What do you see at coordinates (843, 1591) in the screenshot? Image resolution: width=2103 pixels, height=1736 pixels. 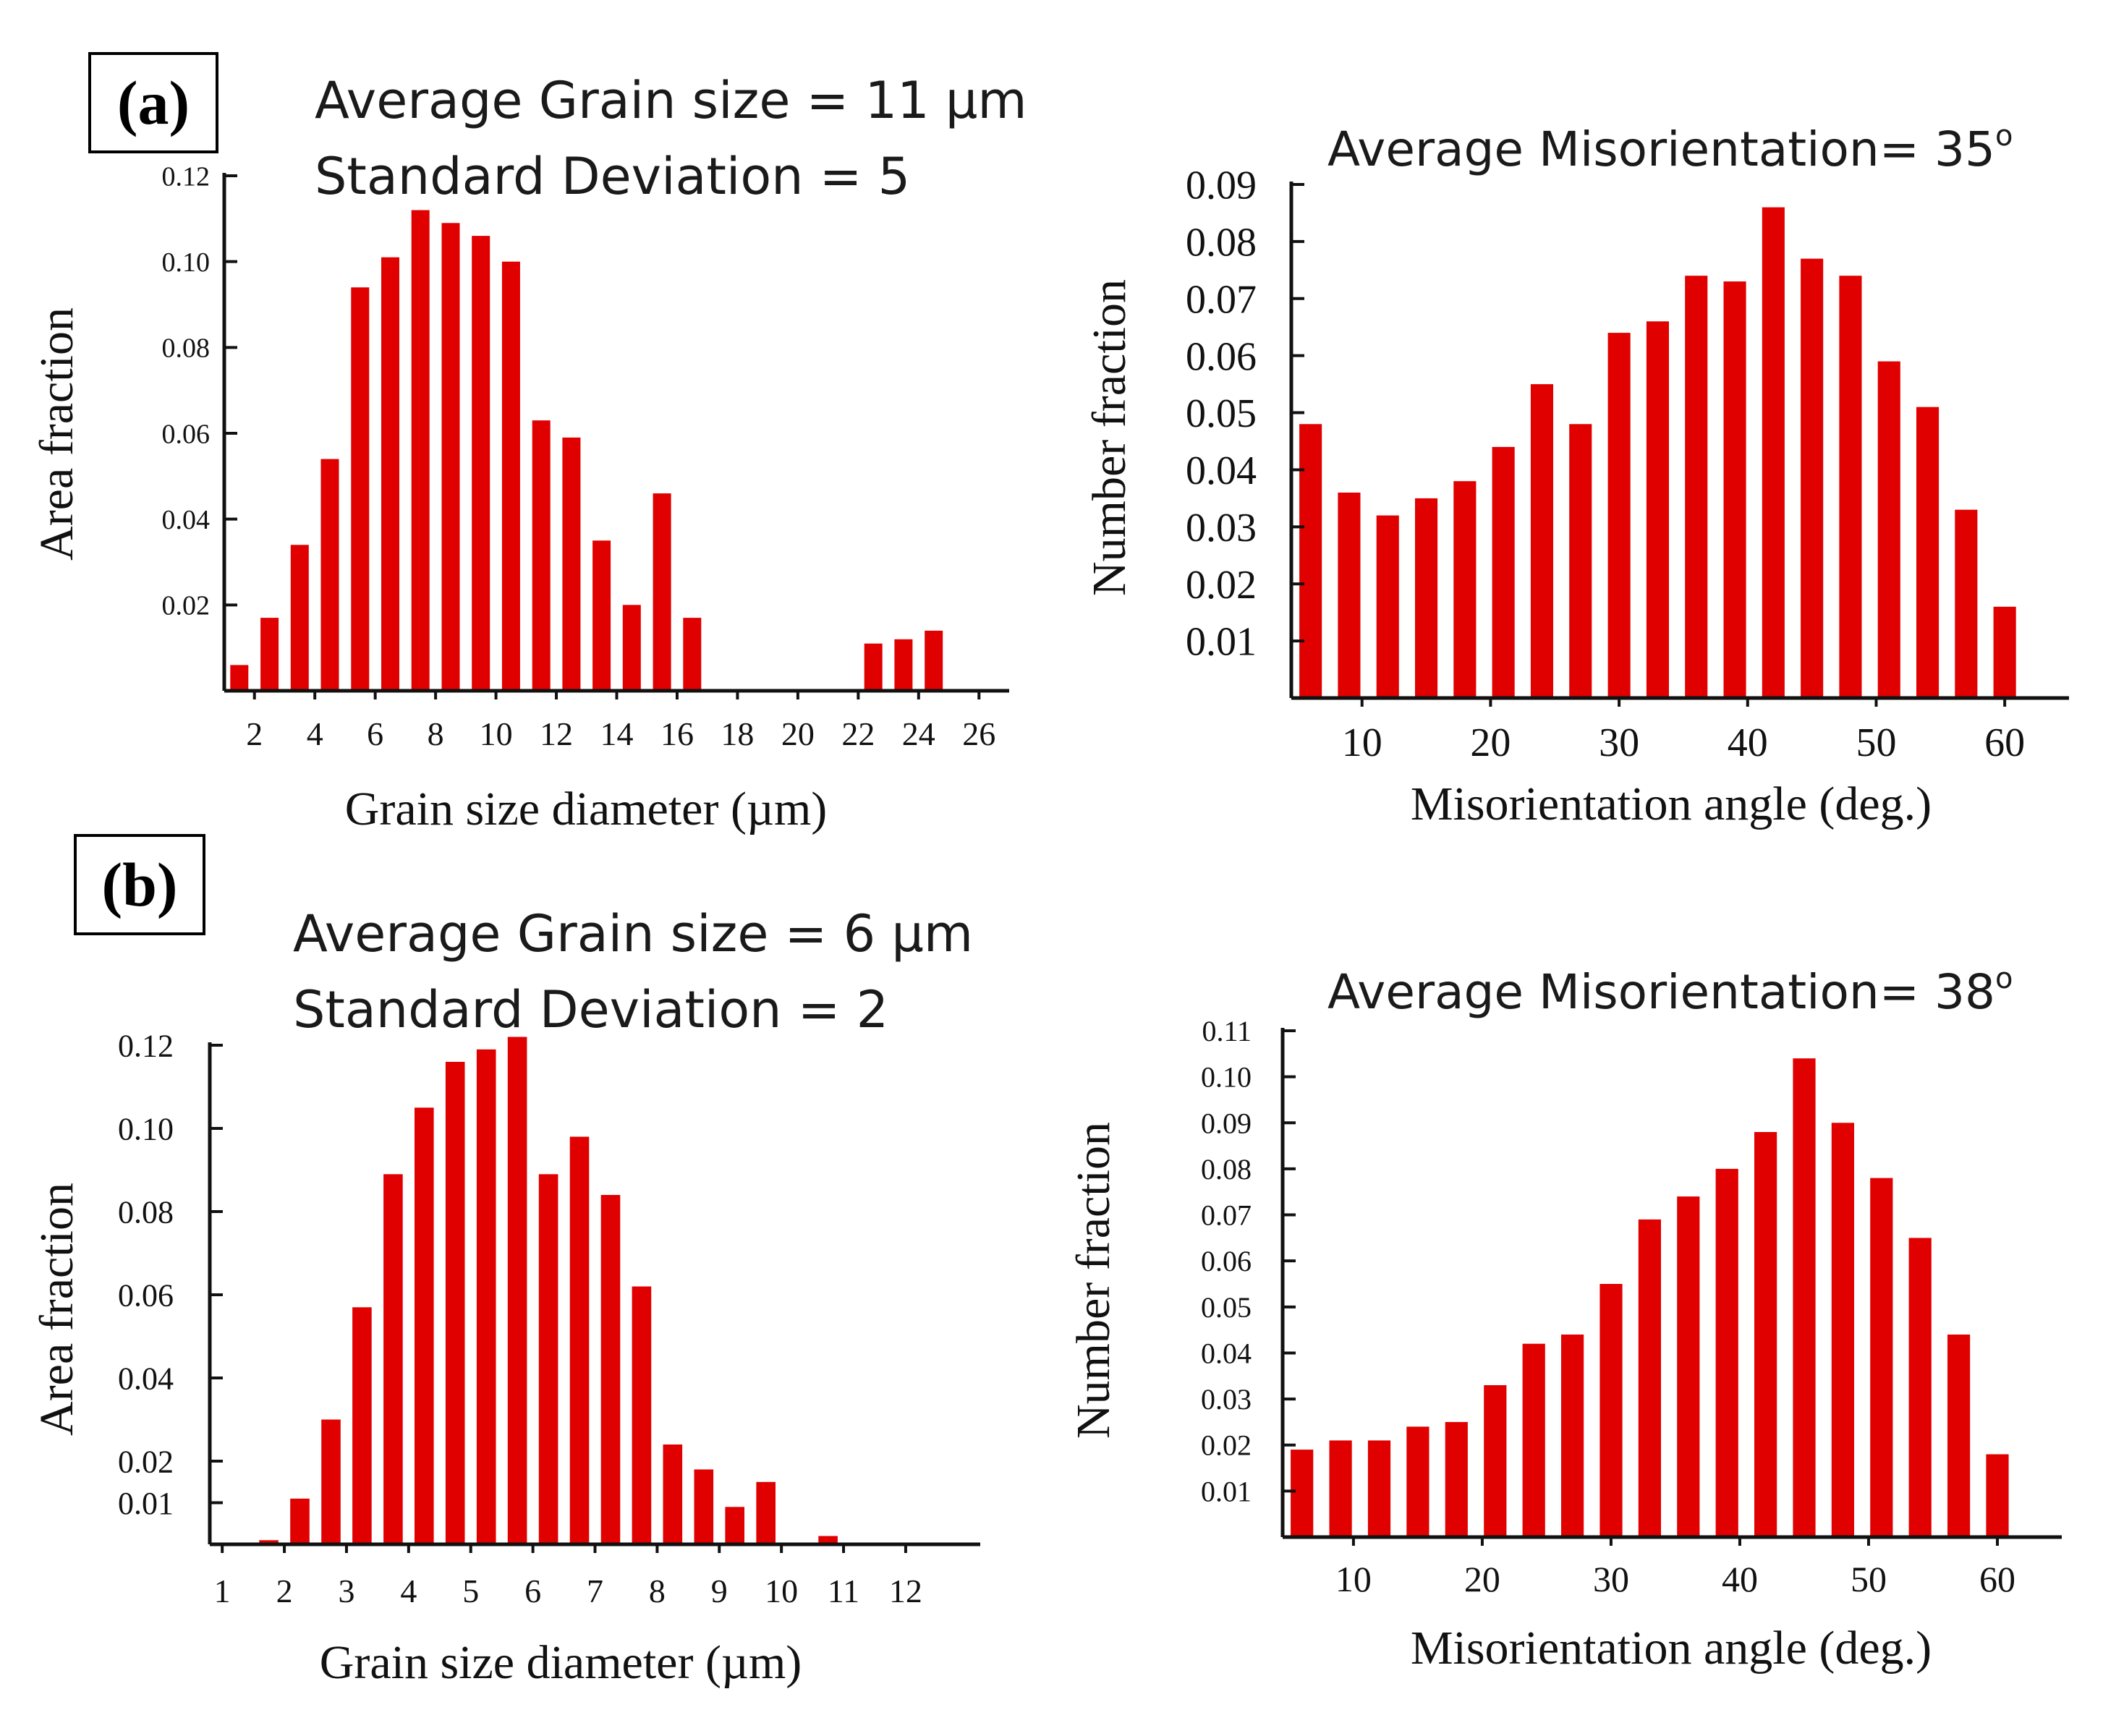 I see `x-tick-label-b-grain-10: 11` at bounding box center [843, 1591].